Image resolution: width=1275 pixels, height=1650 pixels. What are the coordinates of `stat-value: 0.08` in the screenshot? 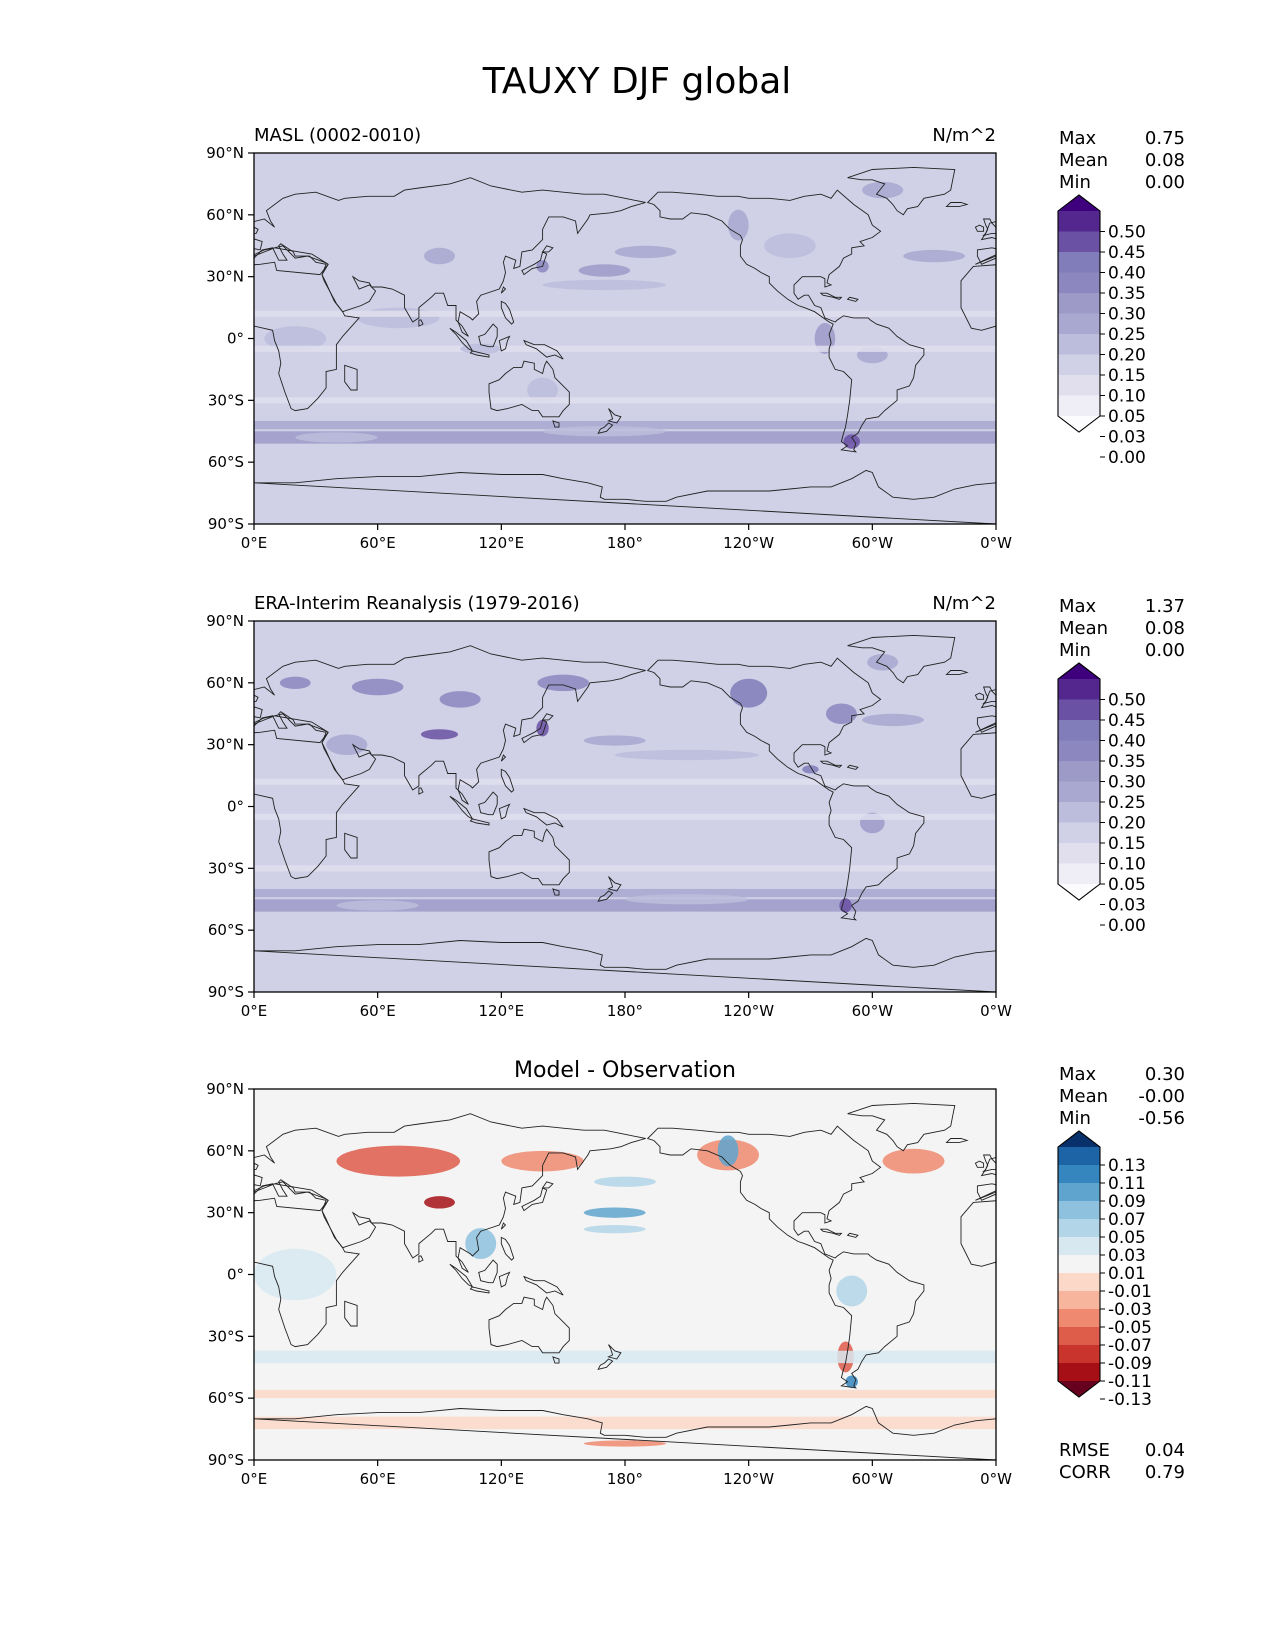 It's located at (1165, 160).